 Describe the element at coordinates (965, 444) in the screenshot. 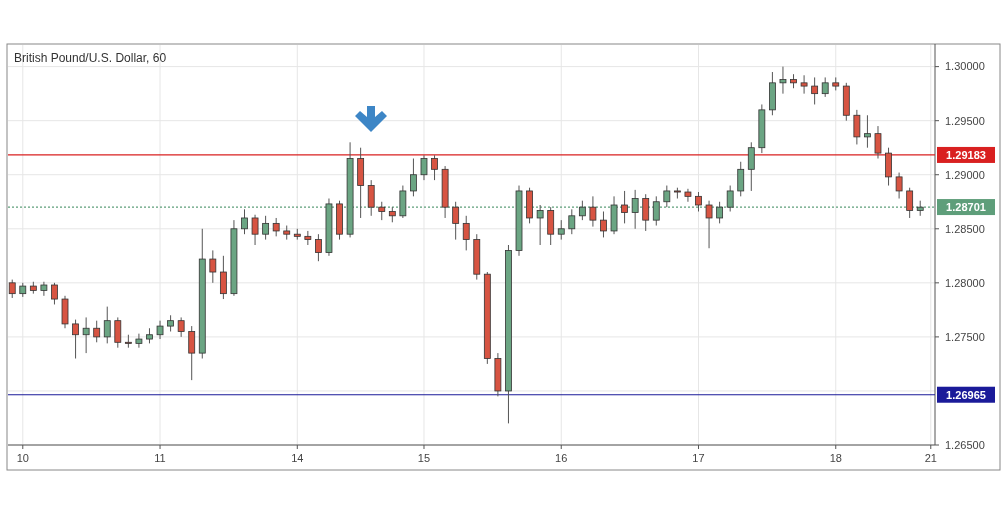

I see `y-tick-label: 1.26500` at that location.